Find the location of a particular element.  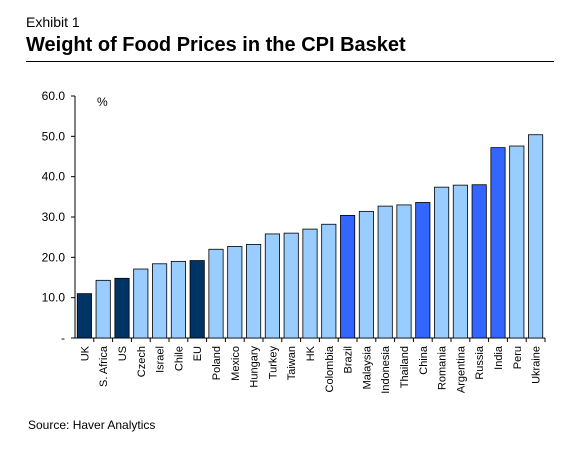

bar-russia is located at coordinates (479, 261).